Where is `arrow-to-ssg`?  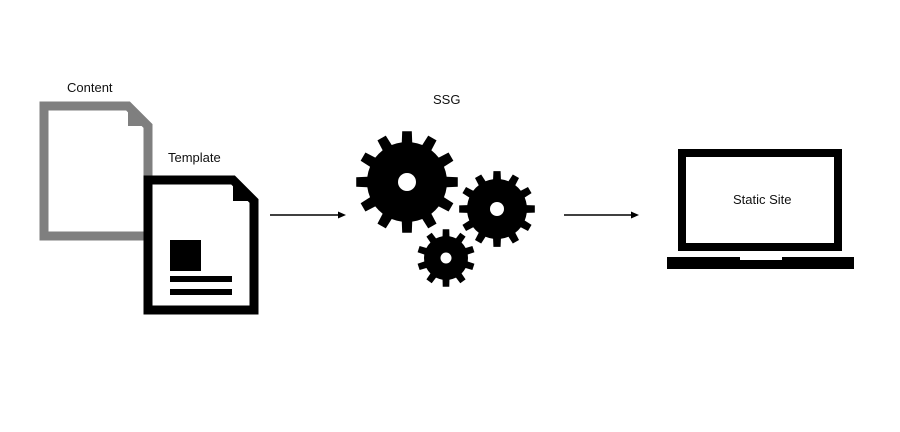
arrow-to-ssg is located at coordinates (308, 215).